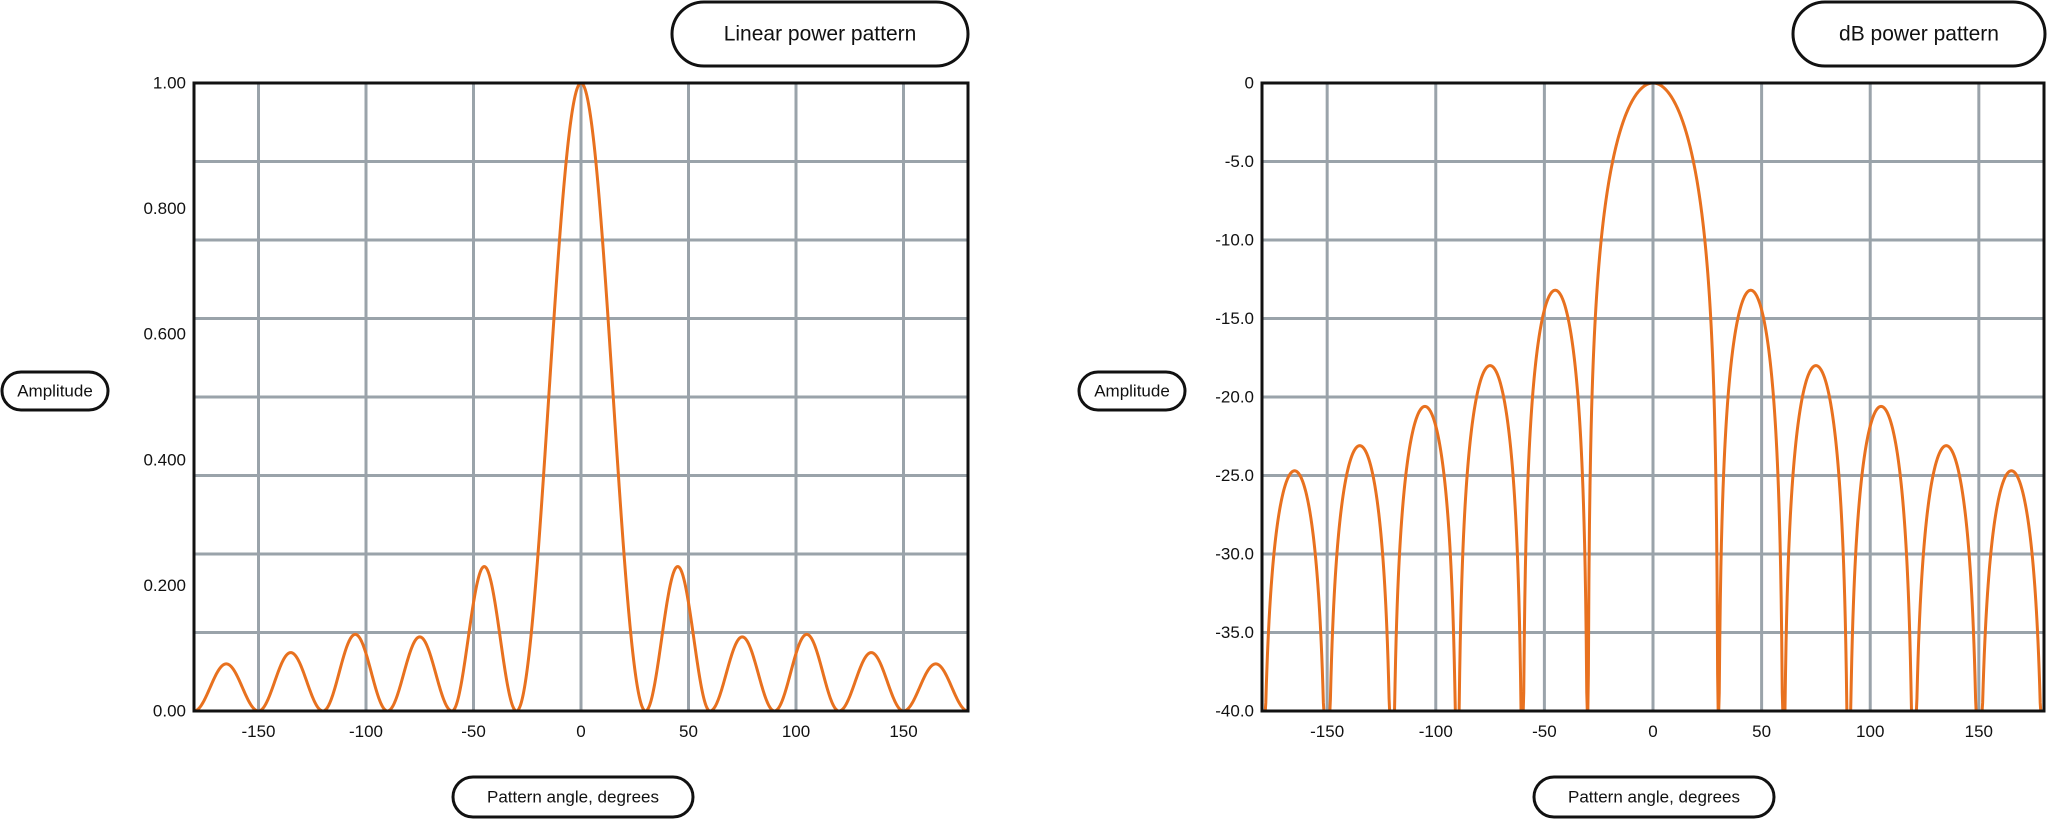 The width and height of the screenshot is (2047, 820). What do you see at coordinates (1234, 318) in the screenshot?
I see `db-y-tick-label: -15.0` at bounding box center [1234, 318].